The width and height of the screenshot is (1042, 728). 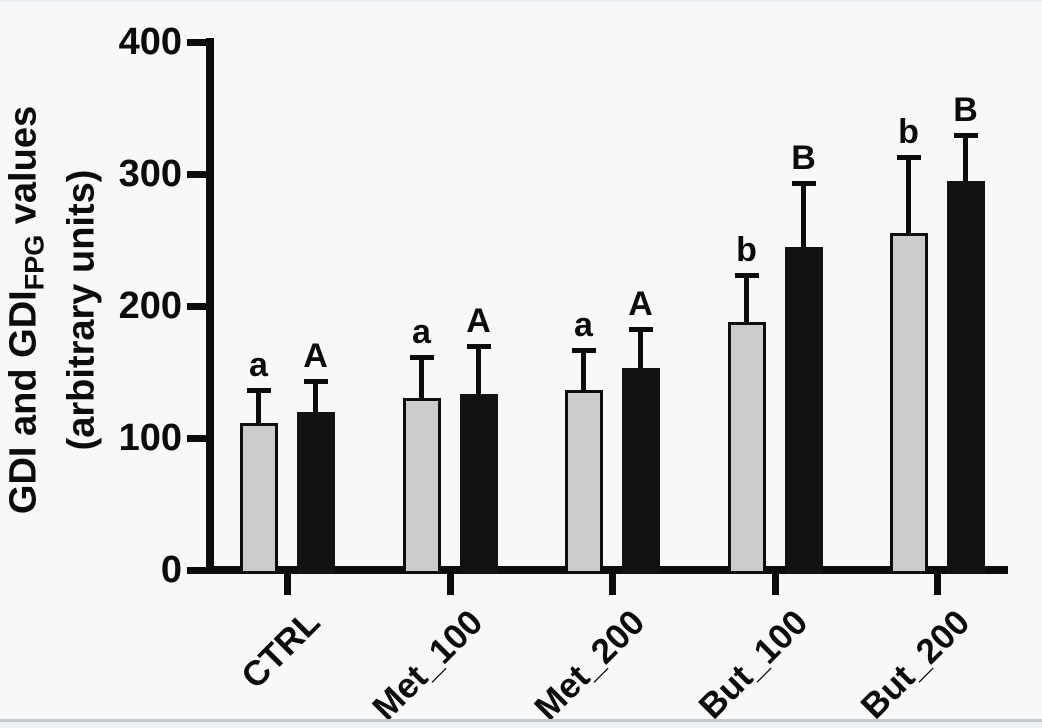 What do you see at coordinates (607, 570) in the screenshot?
I see `x-axis-spine` at bounding box center [607, 570].